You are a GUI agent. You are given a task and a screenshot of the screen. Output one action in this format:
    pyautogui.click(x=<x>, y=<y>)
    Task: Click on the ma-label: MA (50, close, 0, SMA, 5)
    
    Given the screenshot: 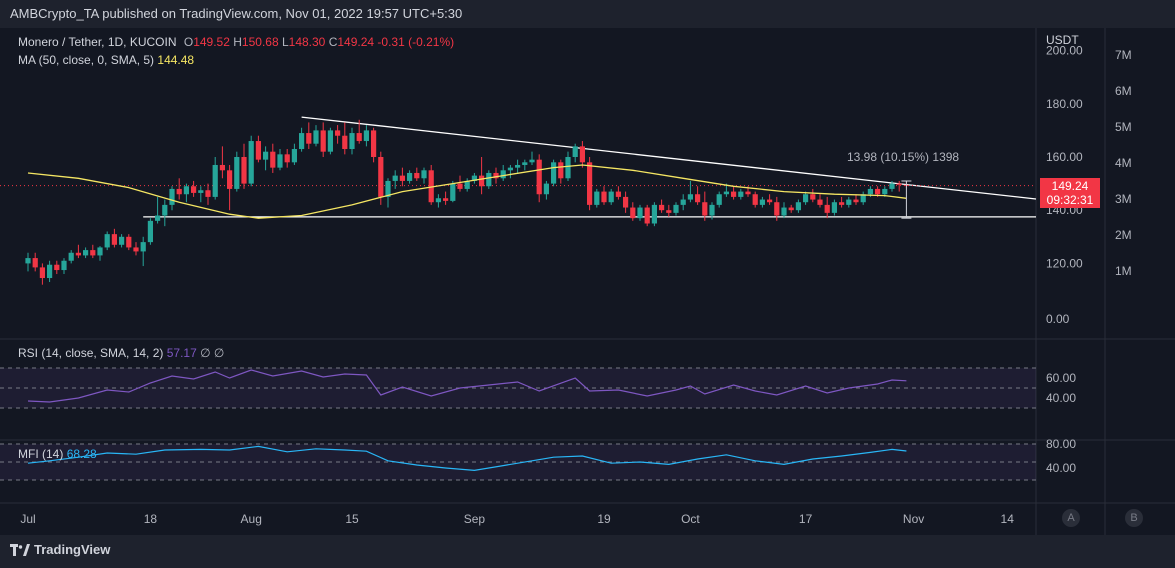 What is the action you would take?
    pyautogui.click(x=86, y=60)
    